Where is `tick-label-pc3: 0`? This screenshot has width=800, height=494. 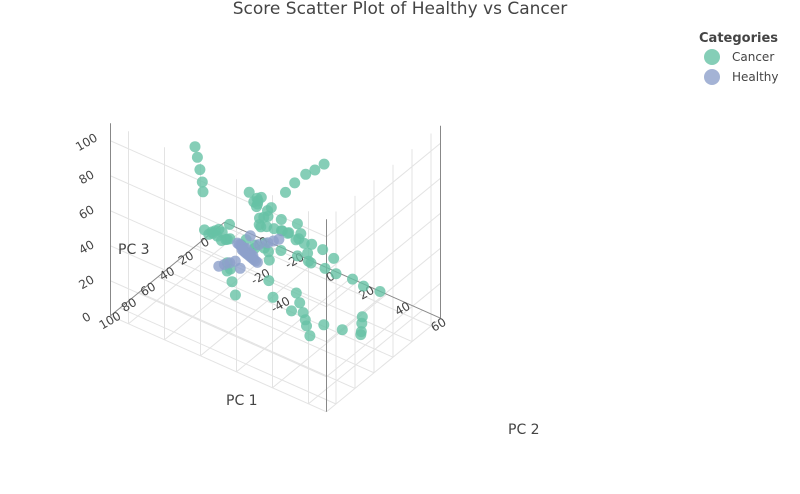
tick-label-pc3: 0 is located at coordinates (87, 317).